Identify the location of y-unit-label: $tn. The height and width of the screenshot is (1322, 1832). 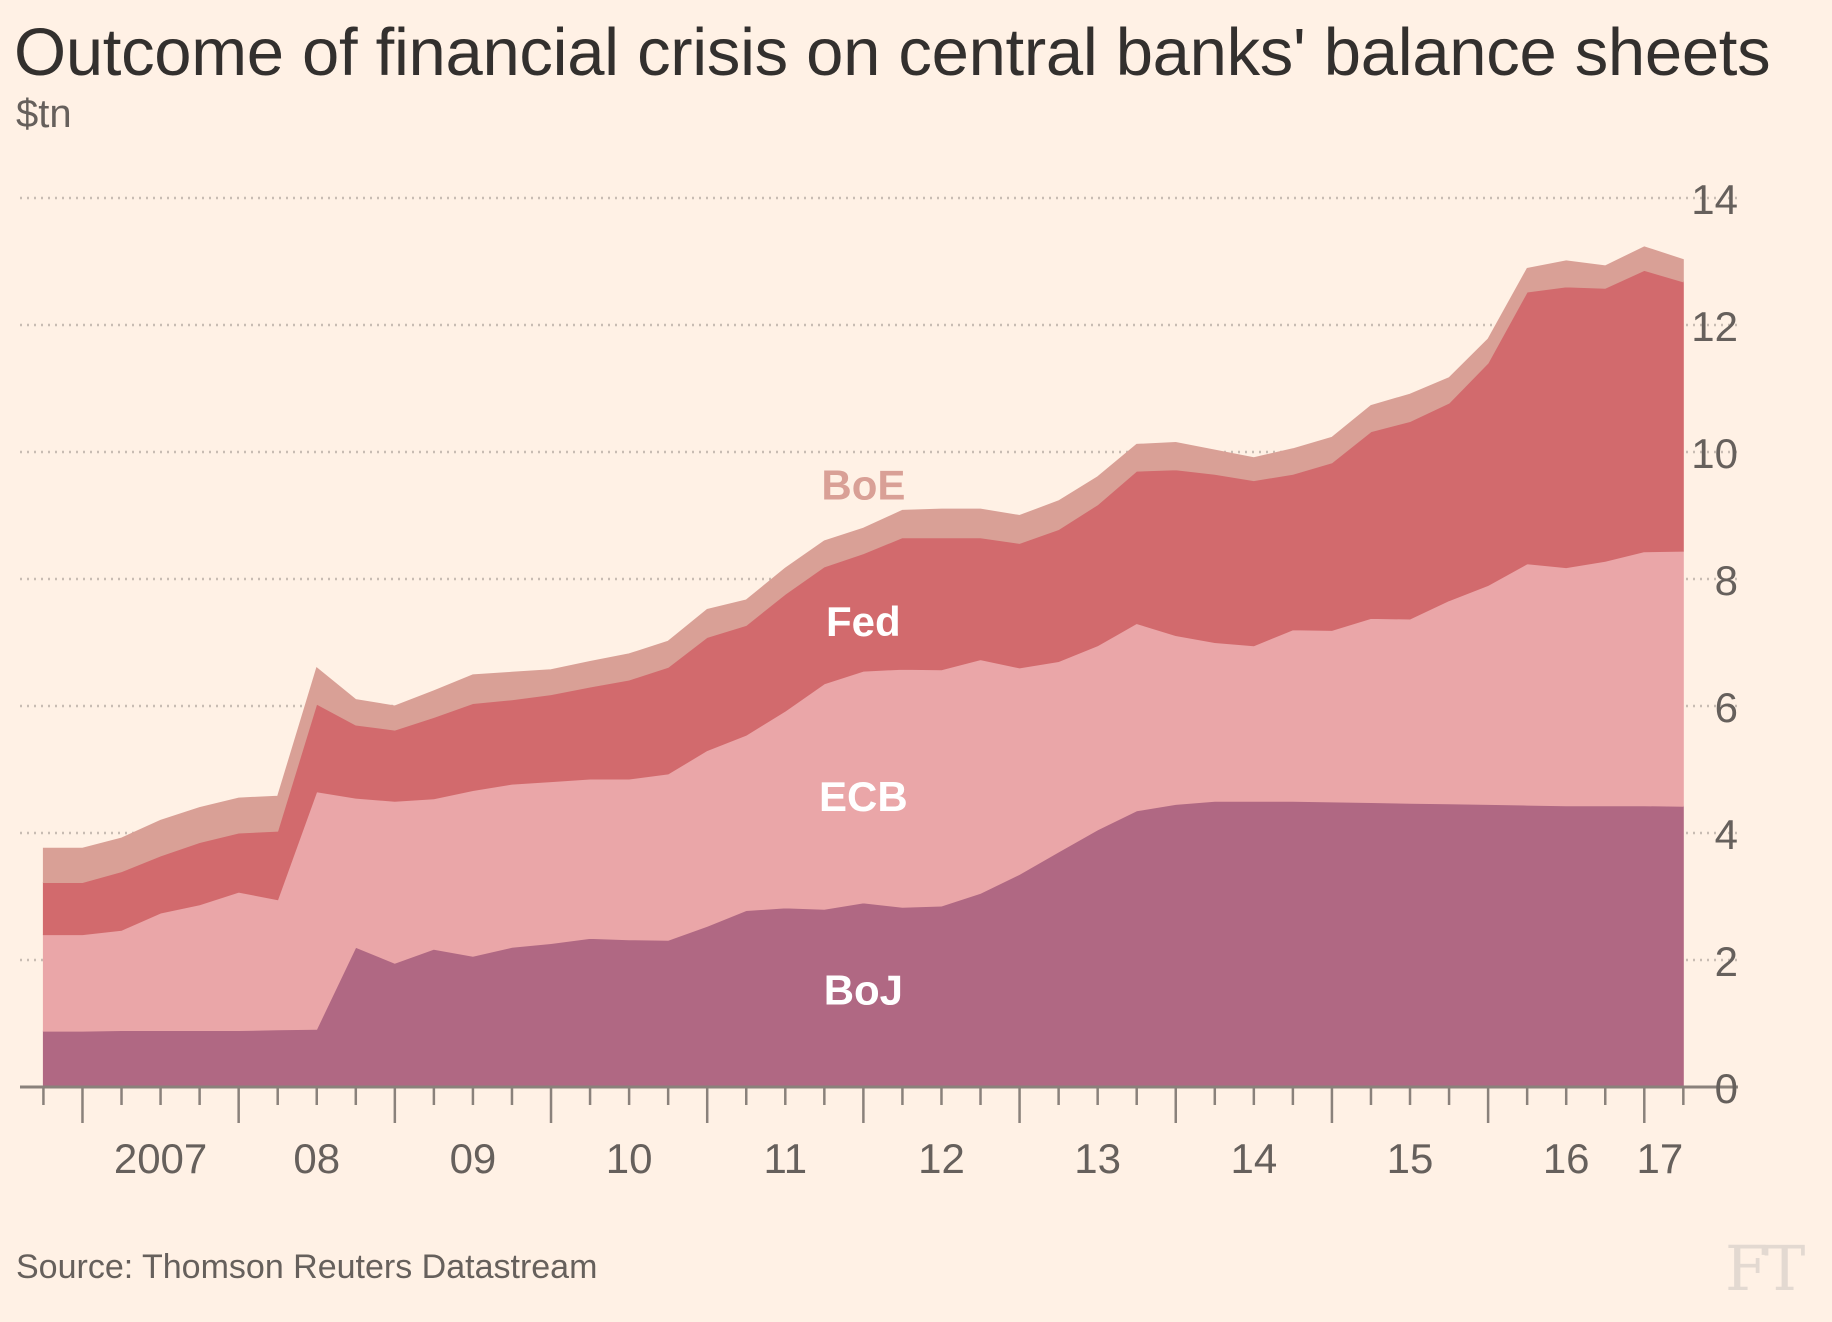
(44, 114).